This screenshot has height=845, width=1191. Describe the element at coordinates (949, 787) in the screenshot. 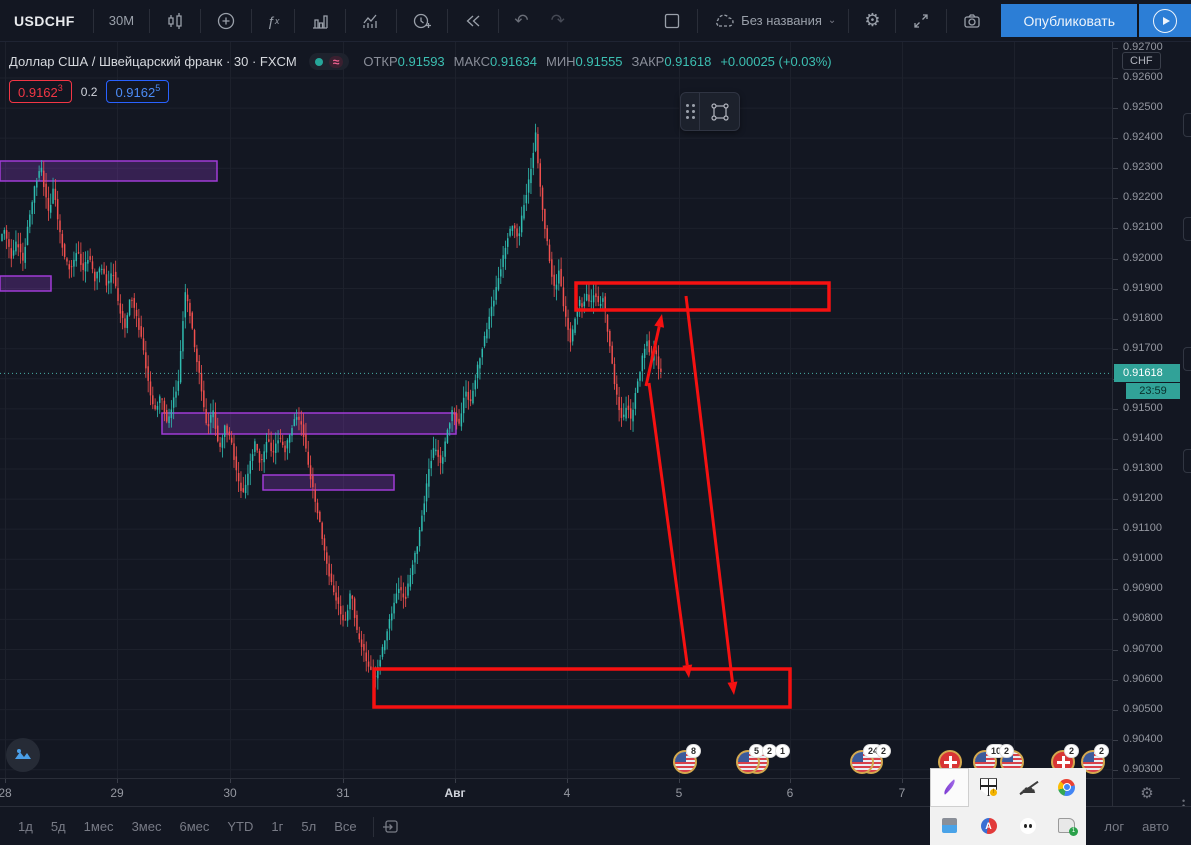

I see `feather-pen-icon` at that location.